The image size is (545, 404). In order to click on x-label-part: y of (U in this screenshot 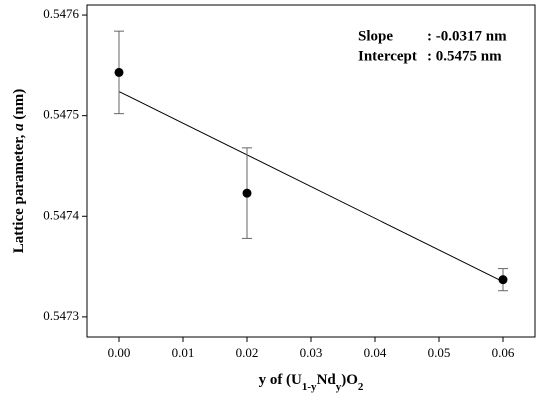, I will do `click(280, 380)`.